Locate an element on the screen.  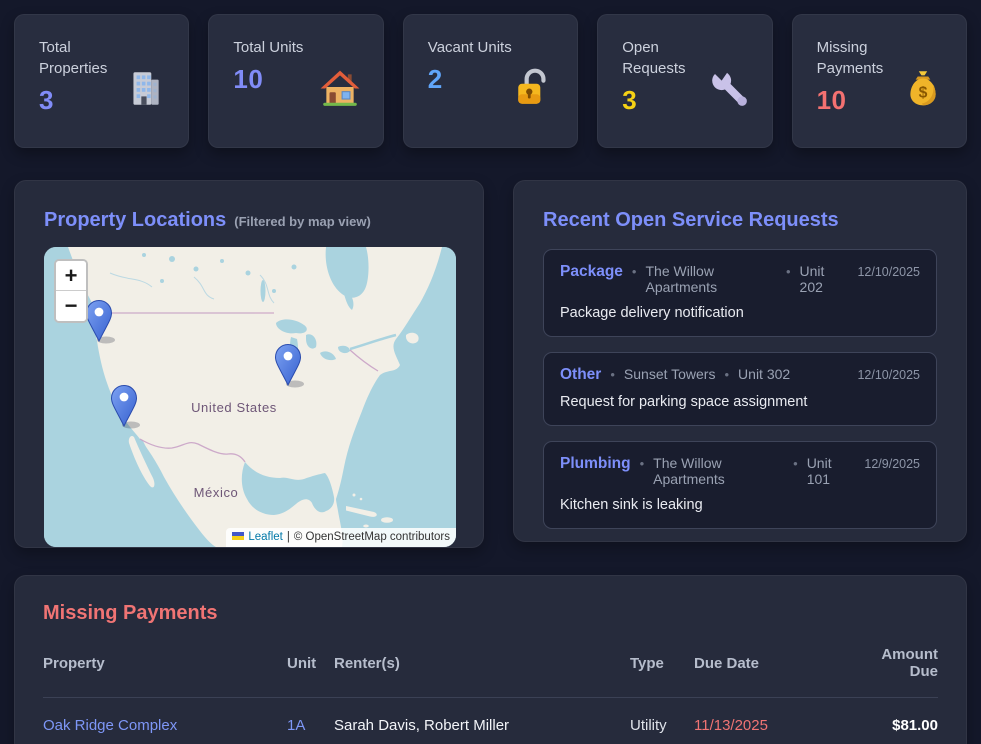
request-unit: Unit 202 is located at coordinates (812, 279).